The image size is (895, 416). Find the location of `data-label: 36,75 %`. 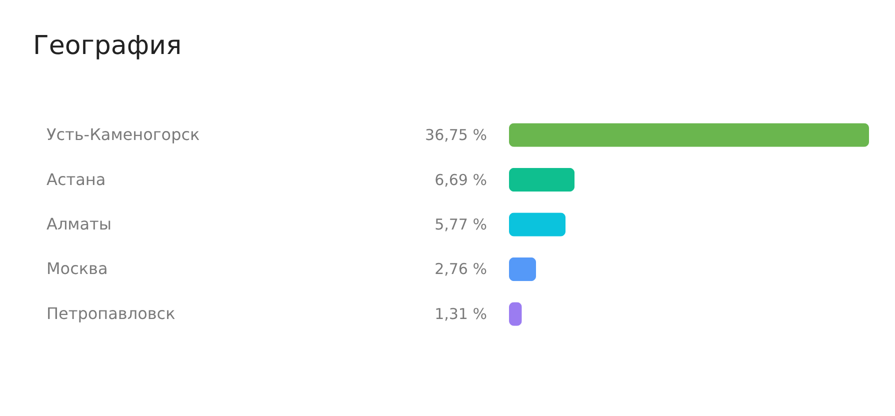

data-label: 36,75 % is located at coordinates (456, 135).